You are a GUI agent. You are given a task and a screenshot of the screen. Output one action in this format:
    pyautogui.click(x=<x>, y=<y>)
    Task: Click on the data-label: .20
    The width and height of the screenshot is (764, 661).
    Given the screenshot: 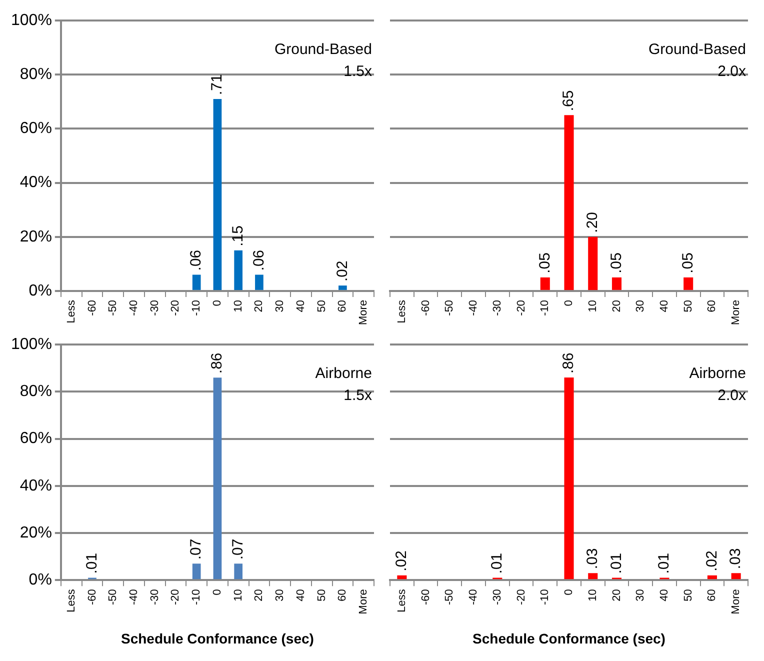 What is the action you would take?
    pyautogui.click(x=593, y=222)
    